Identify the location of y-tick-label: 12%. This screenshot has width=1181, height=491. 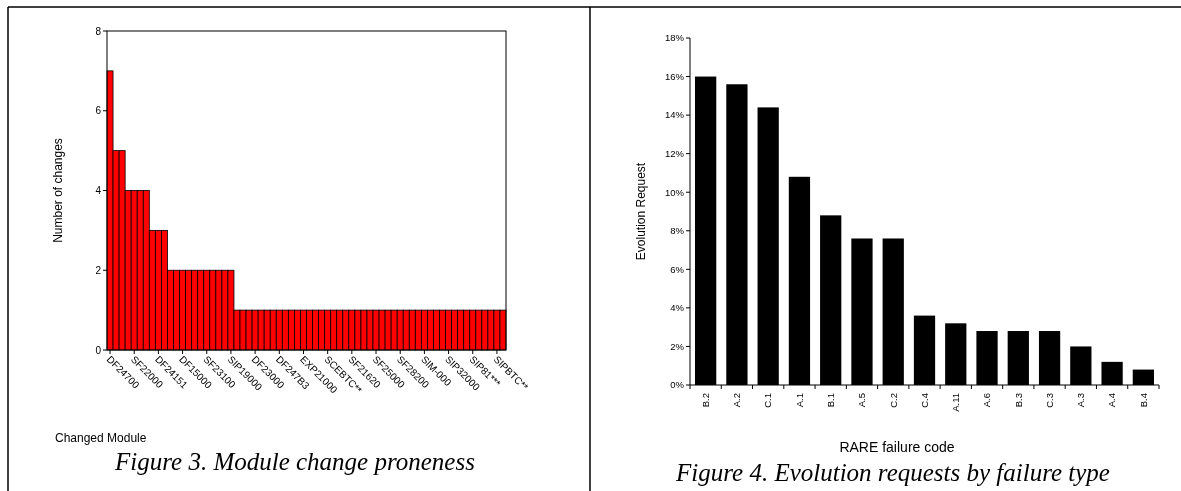
(674, 153).